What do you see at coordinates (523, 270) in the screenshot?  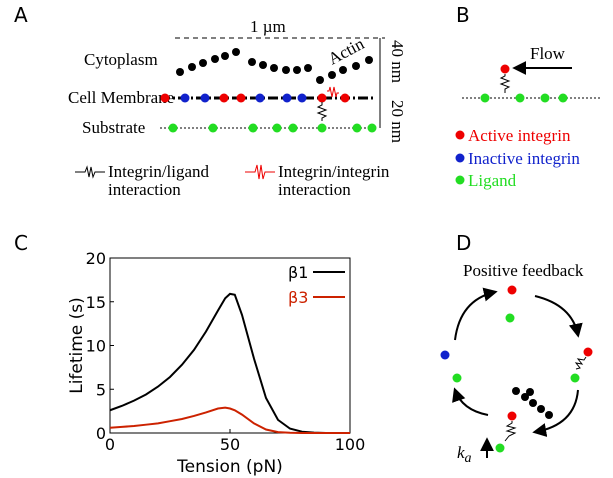 I see `panel-title: Positive feedback` at bounding box center [523, 270].